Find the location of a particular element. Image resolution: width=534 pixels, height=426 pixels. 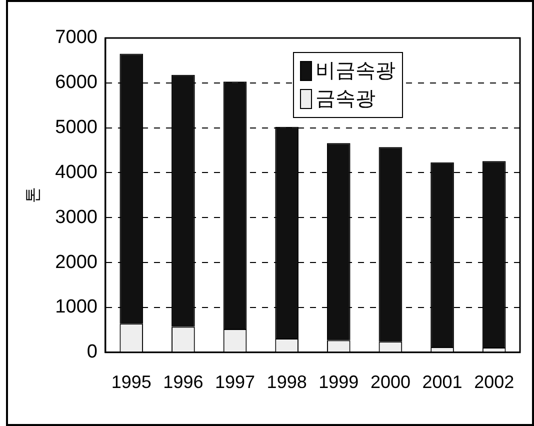

y-tick-label: 6000 is located at coordinates (76, 83).